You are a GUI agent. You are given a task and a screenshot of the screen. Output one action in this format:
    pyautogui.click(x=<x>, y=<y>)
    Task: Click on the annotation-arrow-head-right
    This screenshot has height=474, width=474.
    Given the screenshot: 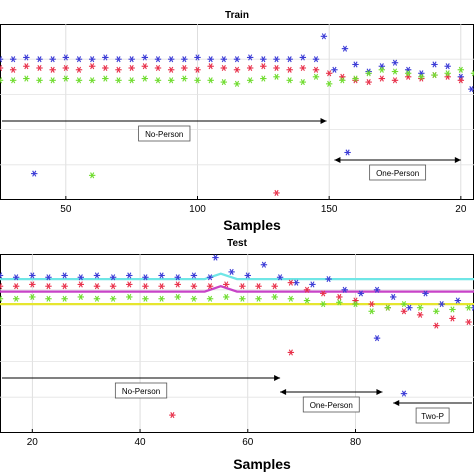 What is the action you would take?
    pyautogui.click(x=277, y=378)
    